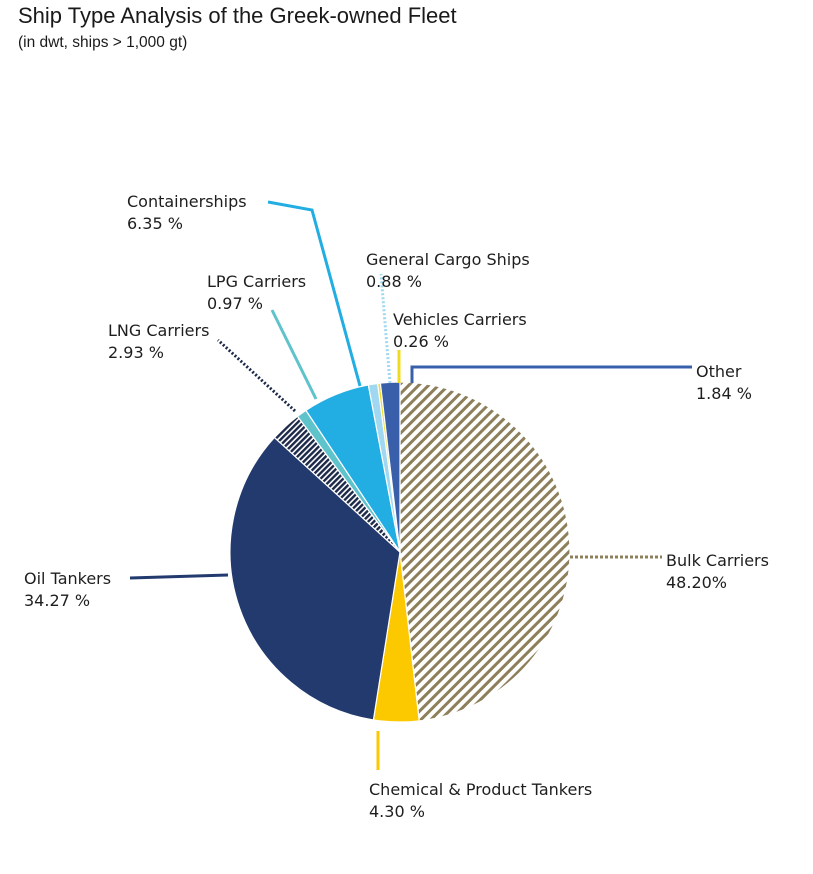  Describe the element at coordinates (103, 42) in the screenshot. I see `chart-subtitle: (in dwt, ships > 1,000 gt)` at that location.